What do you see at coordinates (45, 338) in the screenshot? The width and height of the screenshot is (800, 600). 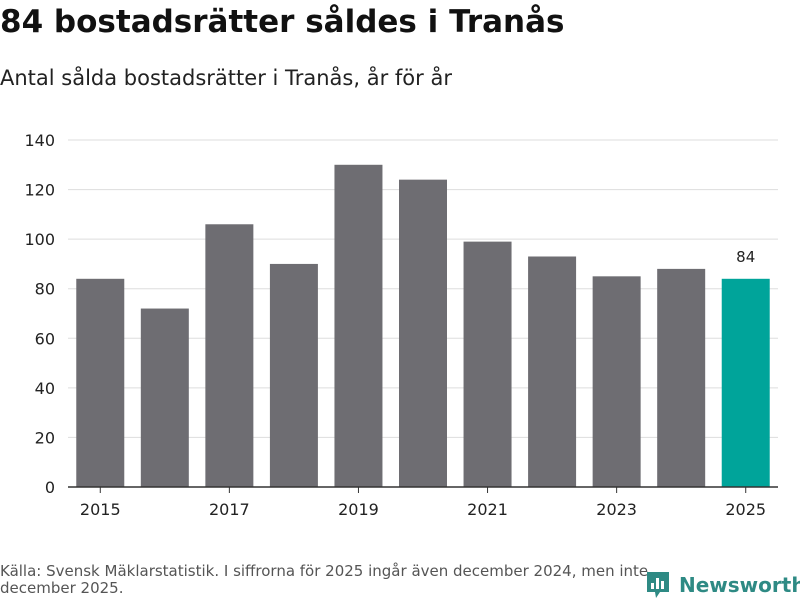 I see `y-tick-label: 60` at bounding box center [45, 338].